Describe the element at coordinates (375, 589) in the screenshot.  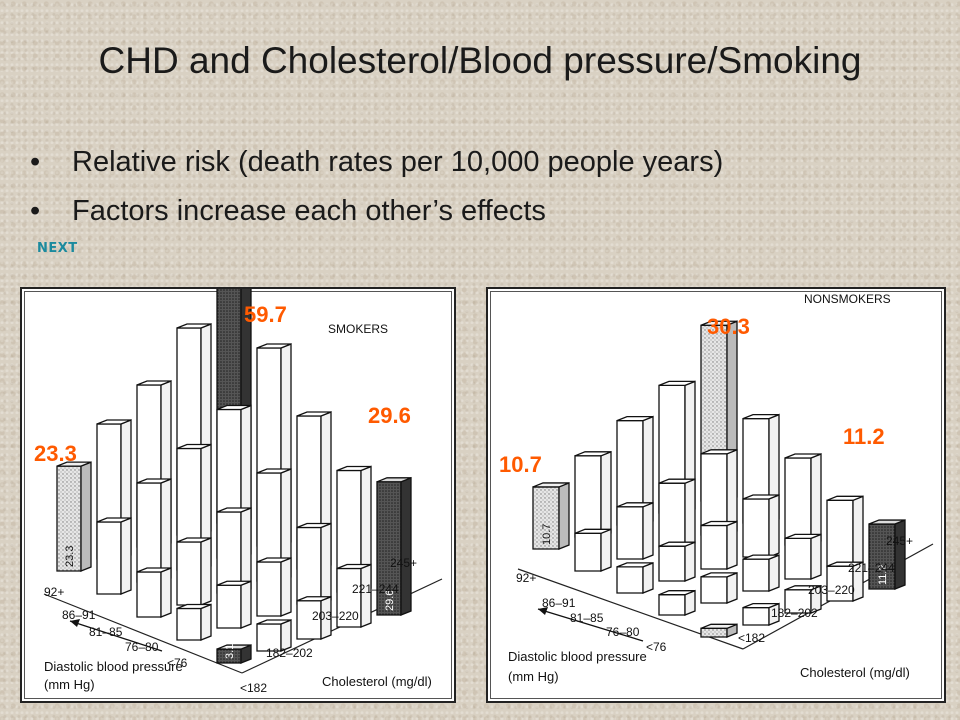
I see `chol-tick-label: 221–244` at that location.